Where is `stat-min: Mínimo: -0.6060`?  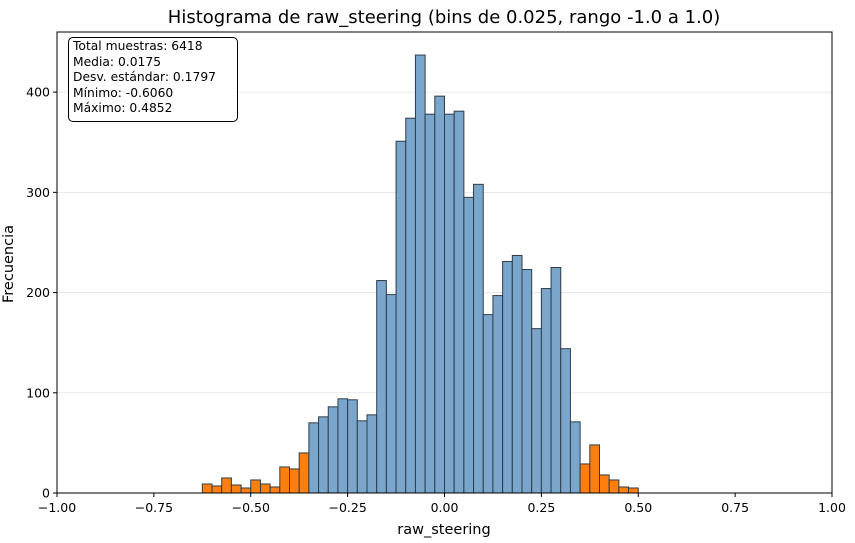 stat-min: Mínimo: -0.6060 is located at coordinates (123, 92).